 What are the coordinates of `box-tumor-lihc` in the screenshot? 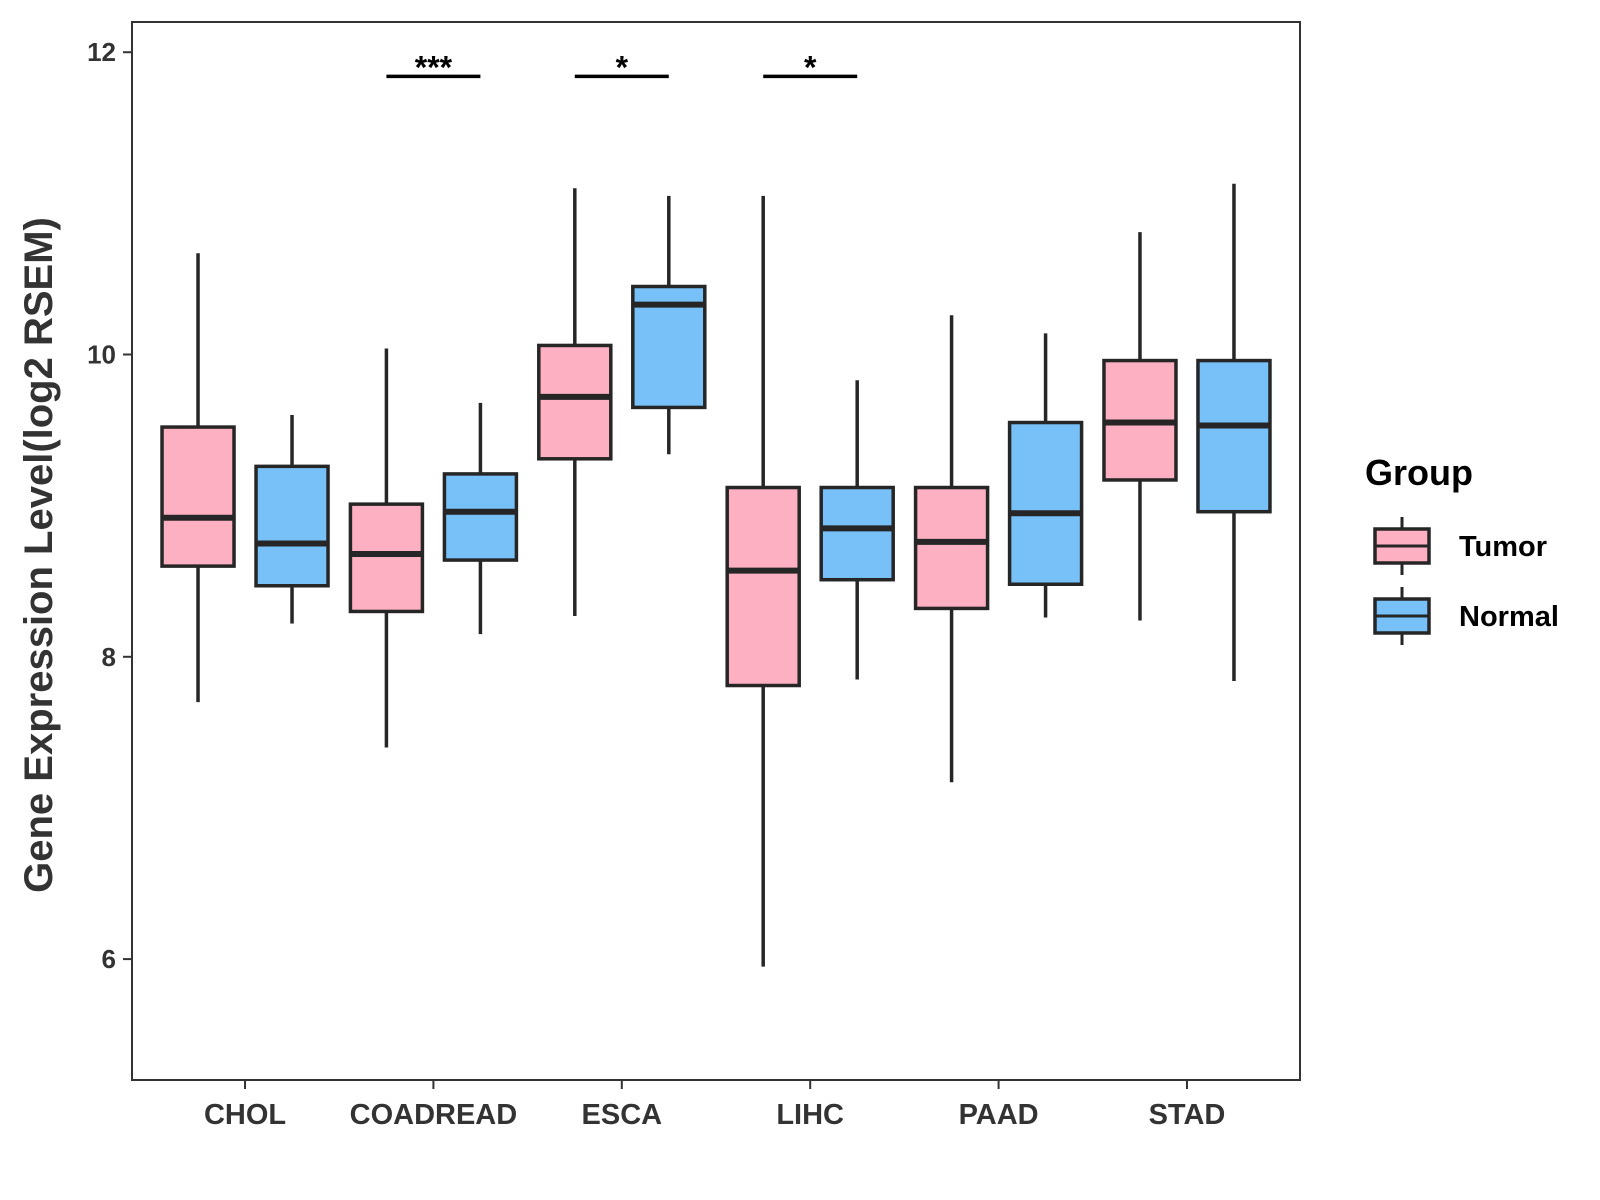 It's located at (763, 581).